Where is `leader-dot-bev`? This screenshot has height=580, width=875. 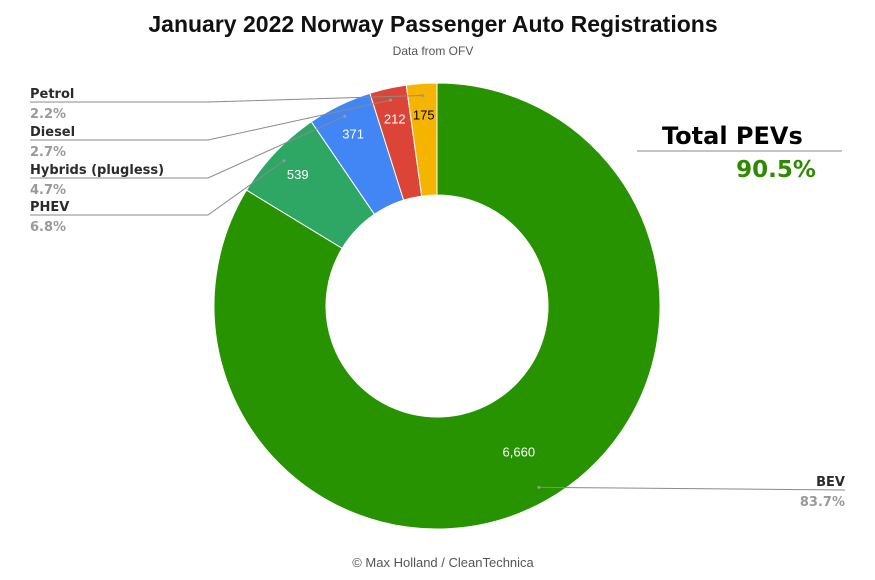 leader-dot-bev is located at coordinates (539, 487).